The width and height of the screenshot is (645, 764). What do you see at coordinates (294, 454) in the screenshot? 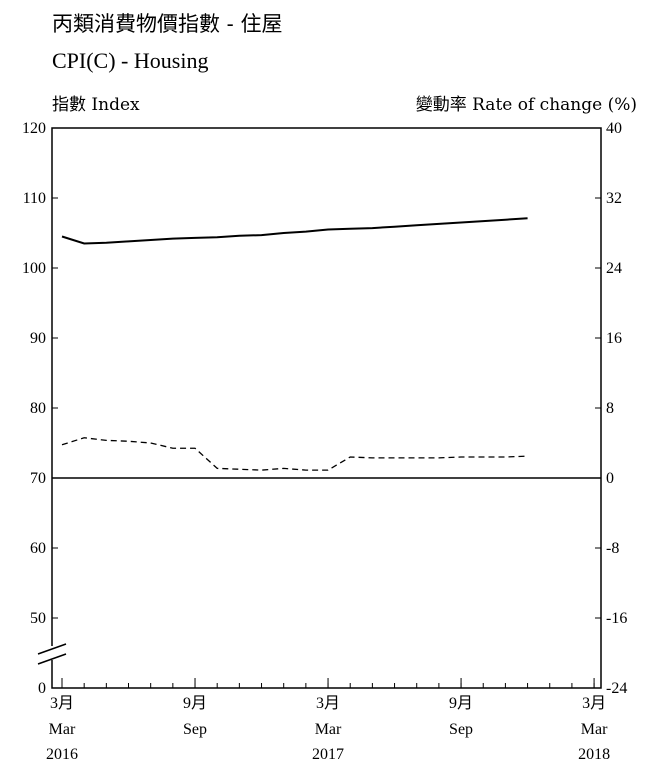
I see `rate-of-change-series-line` at bounding box center [294, 454].